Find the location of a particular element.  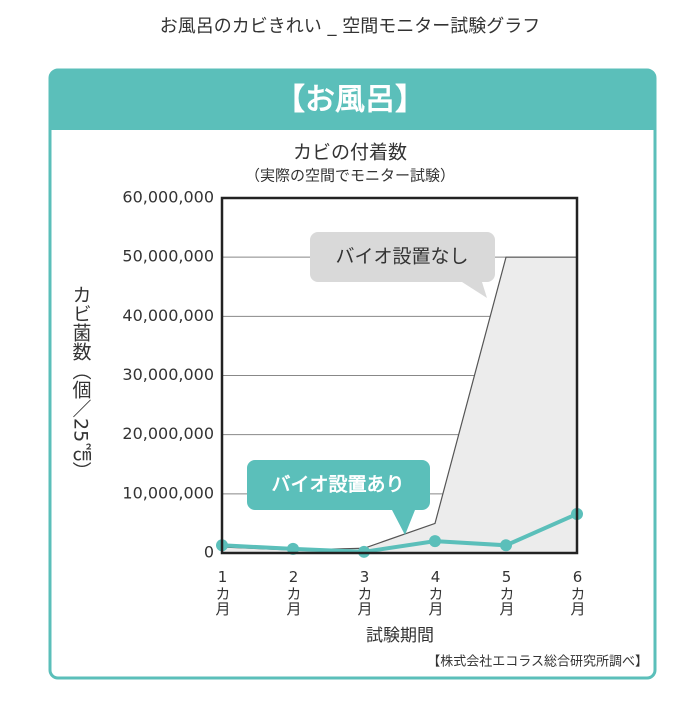

card-header is located at coordinates (352, 100).